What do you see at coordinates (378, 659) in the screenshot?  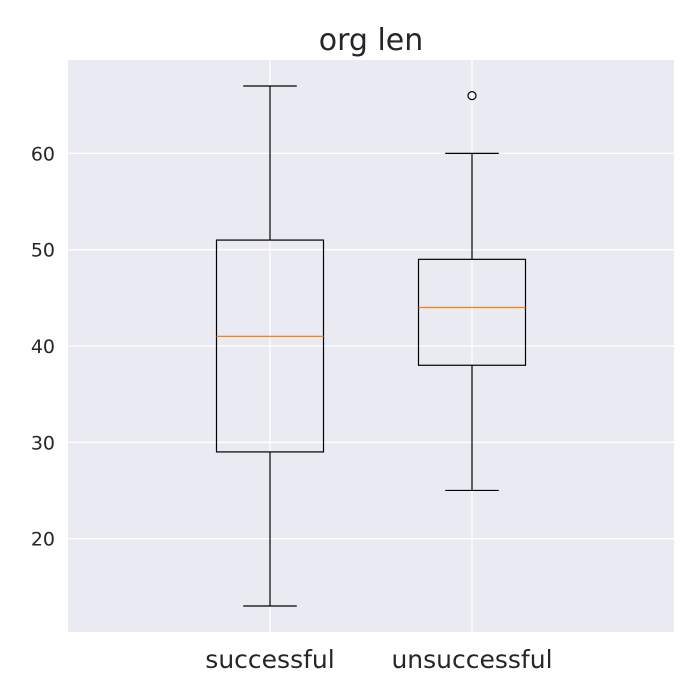 I see `x-tick-labels: successful unsuccessful` at bounding box center [378, 659].